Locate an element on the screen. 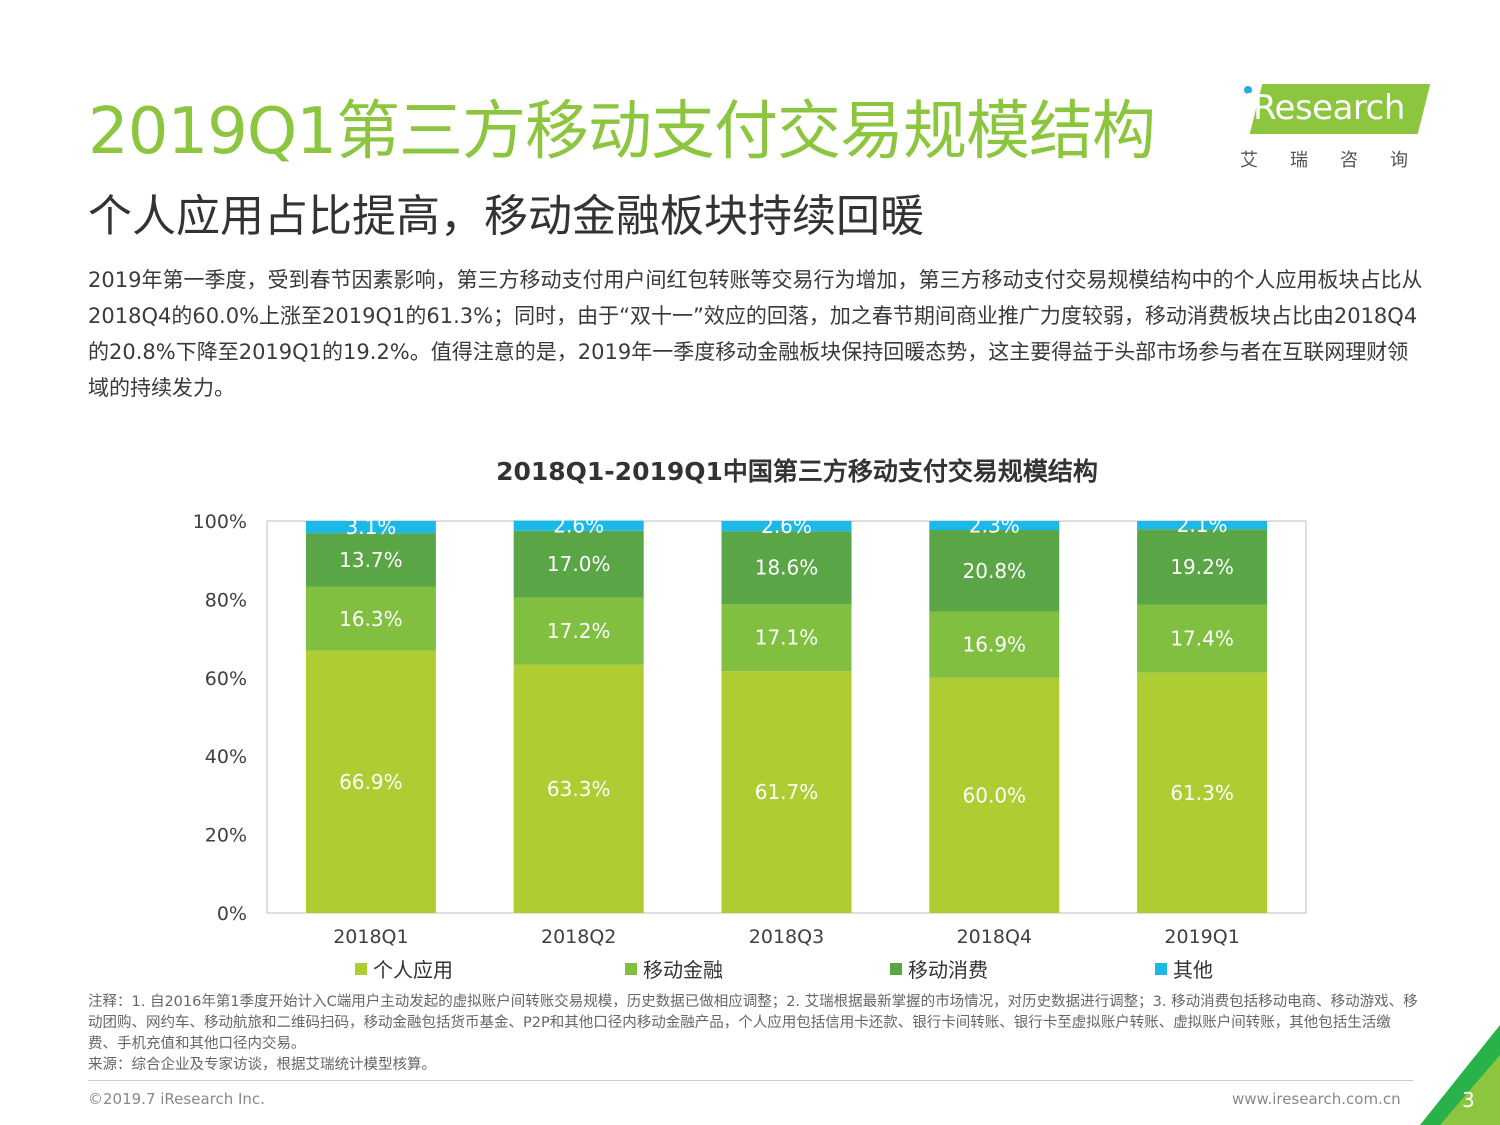 This screenshot has height=1125, width=1500. x-tick-label: 2018Q2 is located at coordinates (578, 937).